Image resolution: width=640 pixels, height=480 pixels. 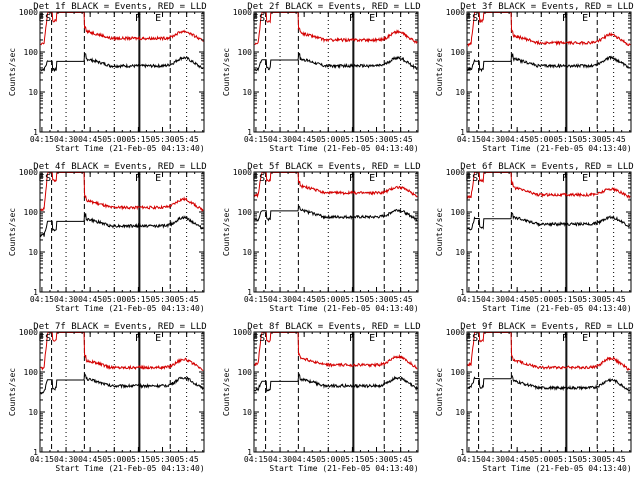 What do you see at coordinates (546, 327) in the screenshot?
I see `panel-title: Det 9f BLACK = Events, RED = LLD` at bounding box center [546, 327].